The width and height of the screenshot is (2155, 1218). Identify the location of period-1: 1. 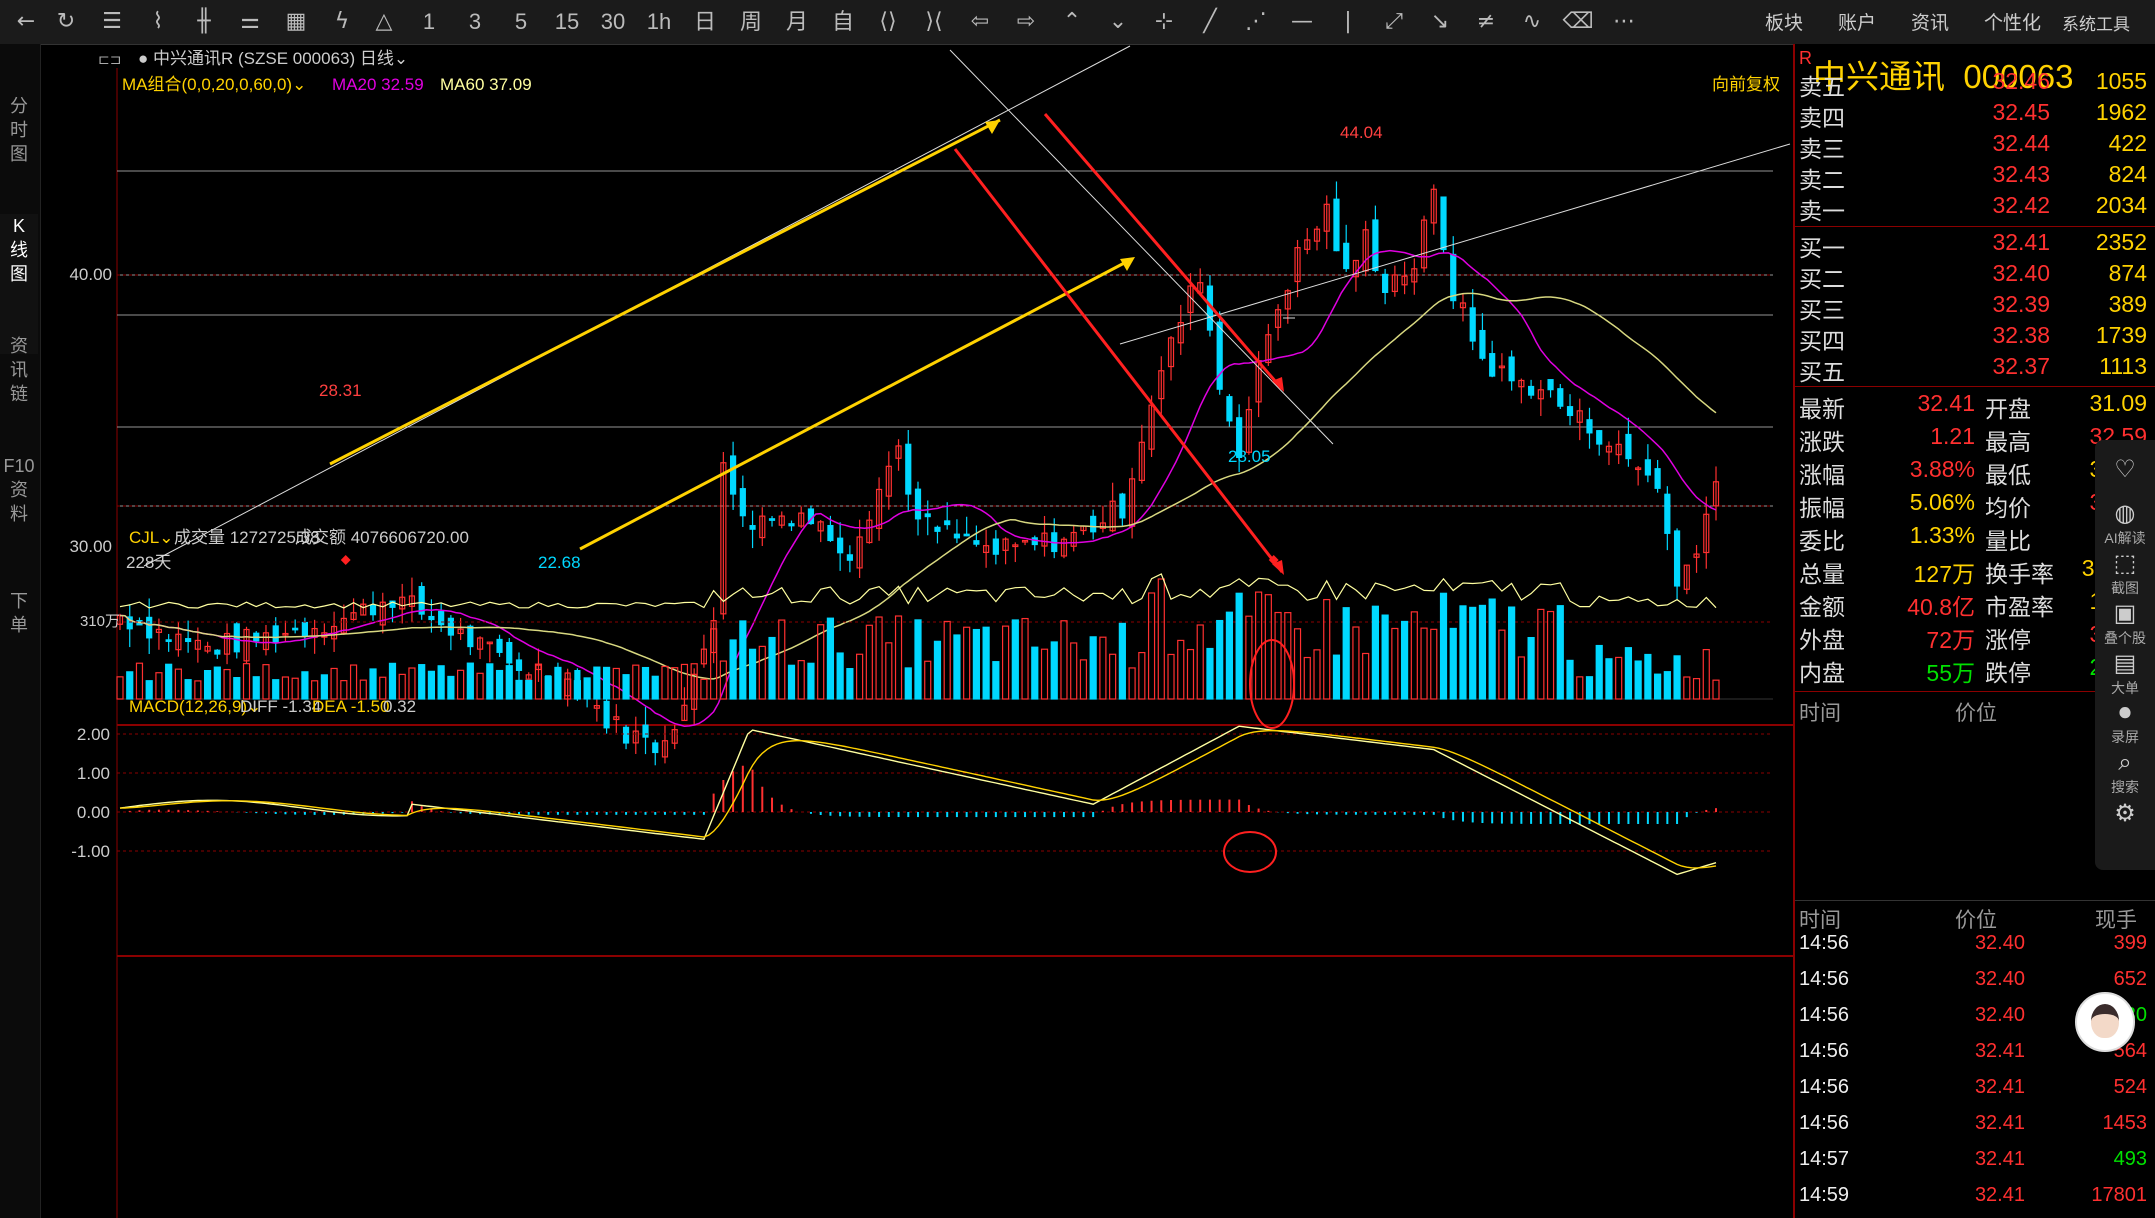
(429, 21).